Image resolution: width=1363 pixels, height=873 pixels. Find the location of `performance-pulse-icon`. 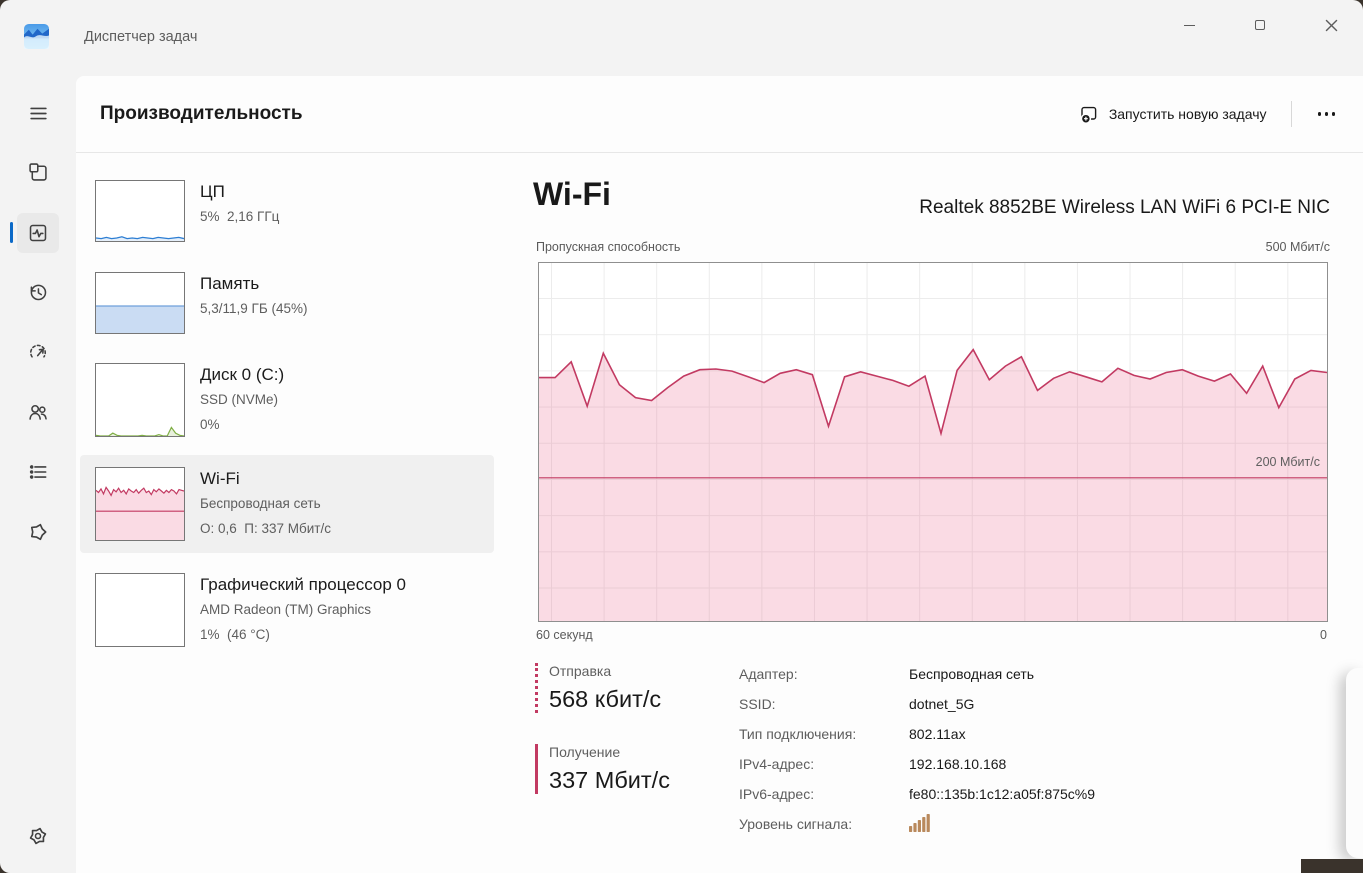

performance-pulse-icon is located at coordinates (38, 233).